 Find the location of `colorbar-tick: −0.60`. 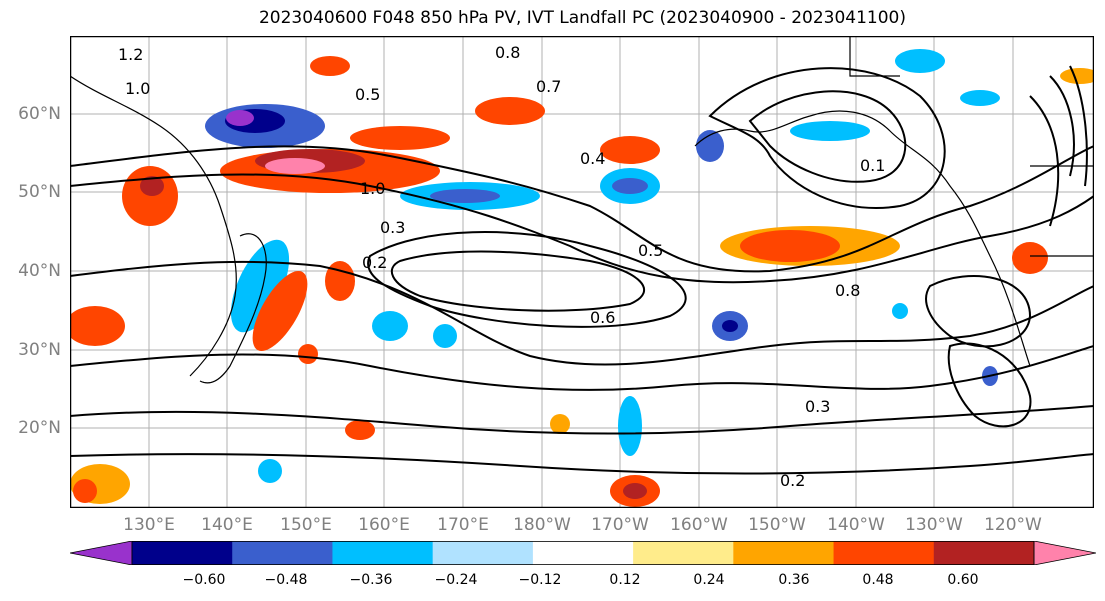

colorbar-tick: −0.60 is located at coordinates (204, 580).